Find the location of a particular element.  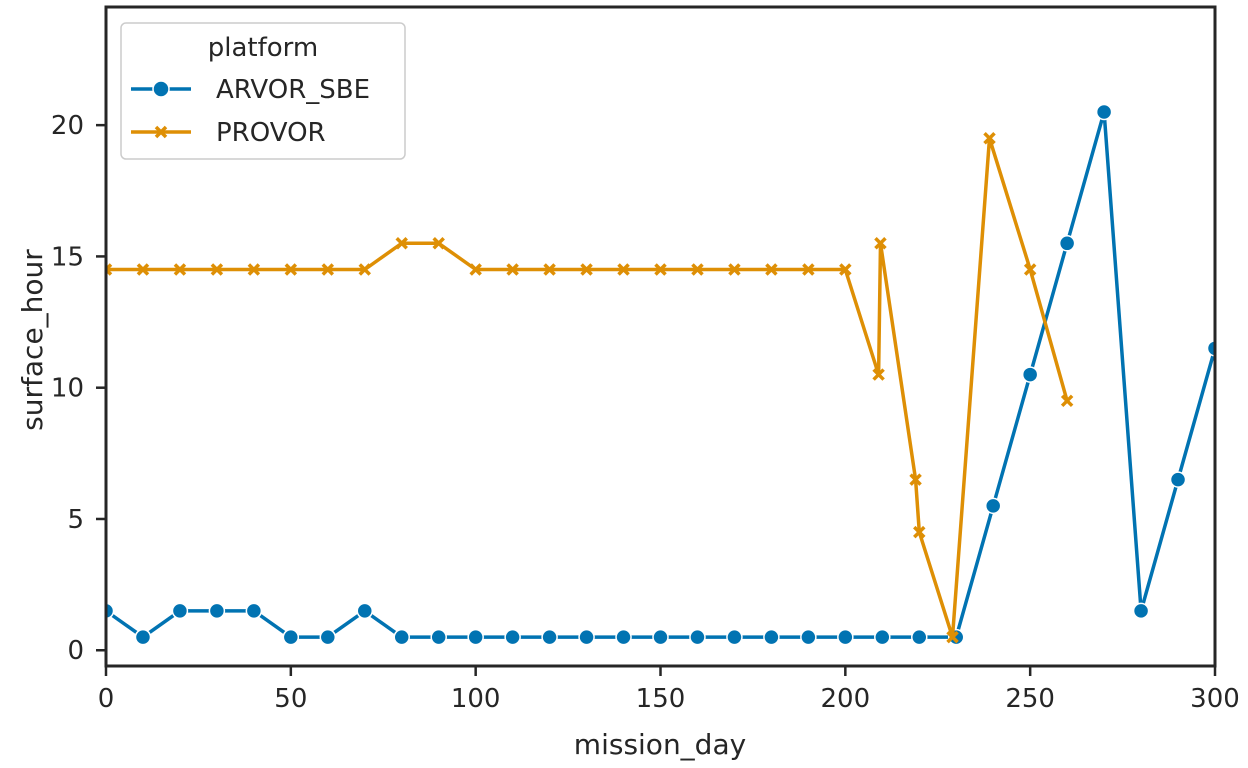

legend-x-icon is located at coordinates (161, 132).